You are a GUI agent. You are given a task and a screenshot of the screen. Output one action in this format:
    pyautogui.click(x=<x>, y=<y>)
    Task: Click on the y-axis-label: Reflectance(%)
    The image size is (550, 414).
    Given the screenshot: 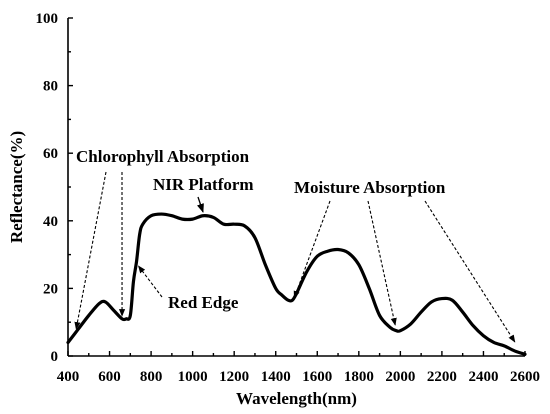 What is the action you would take?
    pyautogui.click(x=16, y=187)
    